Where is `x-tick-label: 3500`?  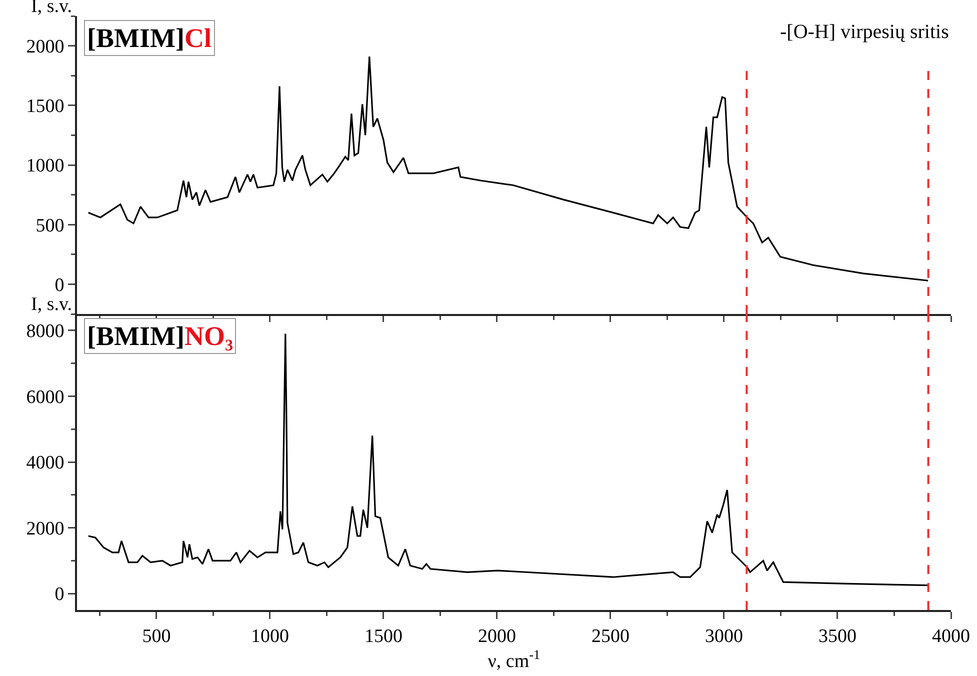 x-tick-label: 3500 is located at coordinates (837, 636).